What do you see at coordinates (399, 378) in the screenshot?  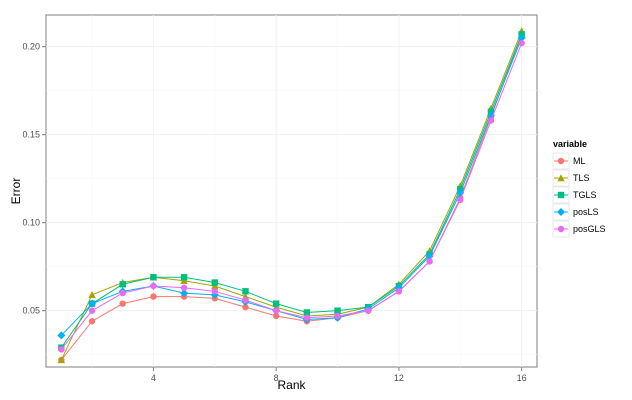 I see `x-tick-label: 12` at bounding box center [399, 378].